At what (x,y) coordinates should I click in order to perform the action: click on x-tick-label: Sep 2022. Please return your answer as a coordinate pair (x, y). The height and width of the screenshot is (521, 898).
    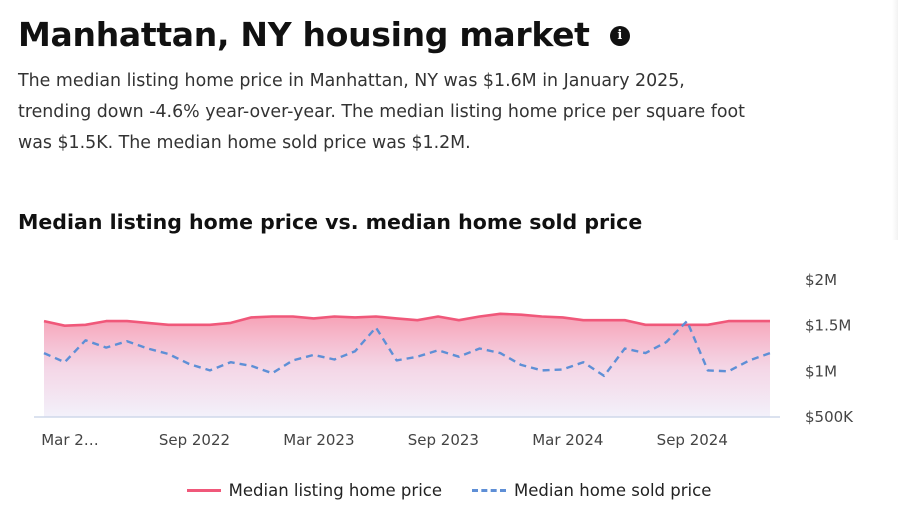
    Looking at the image, I should click on (194, 440).